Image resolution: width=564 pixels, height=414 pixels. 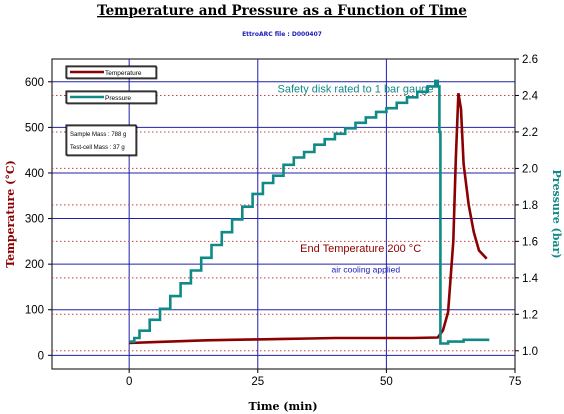 What do you see at coordinates (556, 213) in the screenshot?
I see `y-axis-label-right: Pressure (bar)` at bounding box center [556, 213].